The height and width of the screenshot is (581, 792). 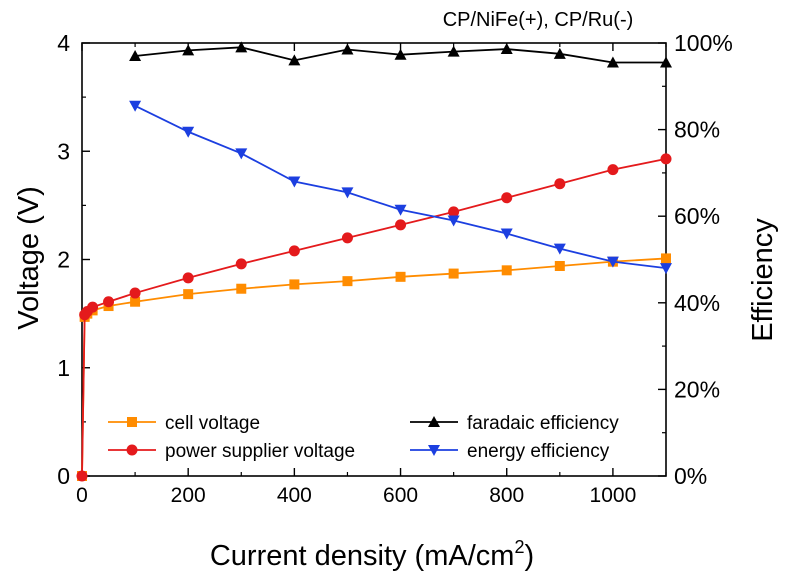 What do you see at coordinates (434, 450) in the screenshot?
I see `legend-marker-energy-efficiency` at bounding box center [434, 450].